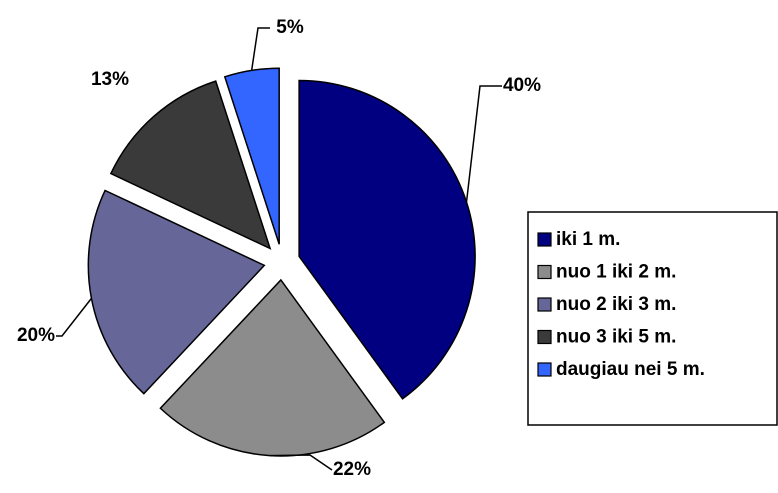 Image resolution: width=778 pixels, height=493 pixels. What do you see at coordinates (630, 369) in the screenshot?
I see `legend-label: daugiau nei 5 m.` at bounding box center [630, 369].